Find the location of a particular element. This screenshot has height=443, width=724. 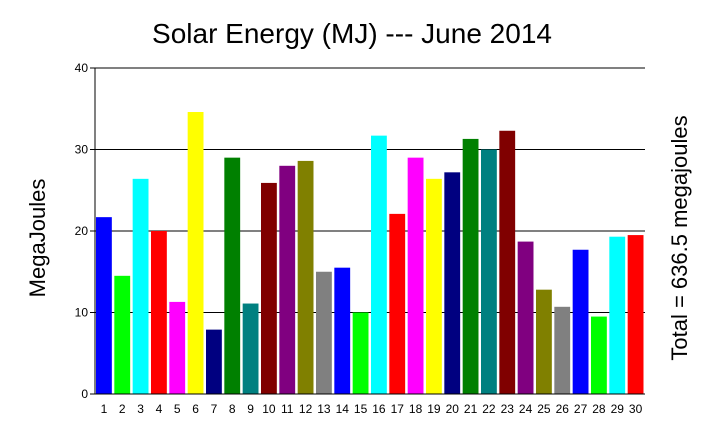

x-tick-label: 3 is located at coordinates (140, 409).